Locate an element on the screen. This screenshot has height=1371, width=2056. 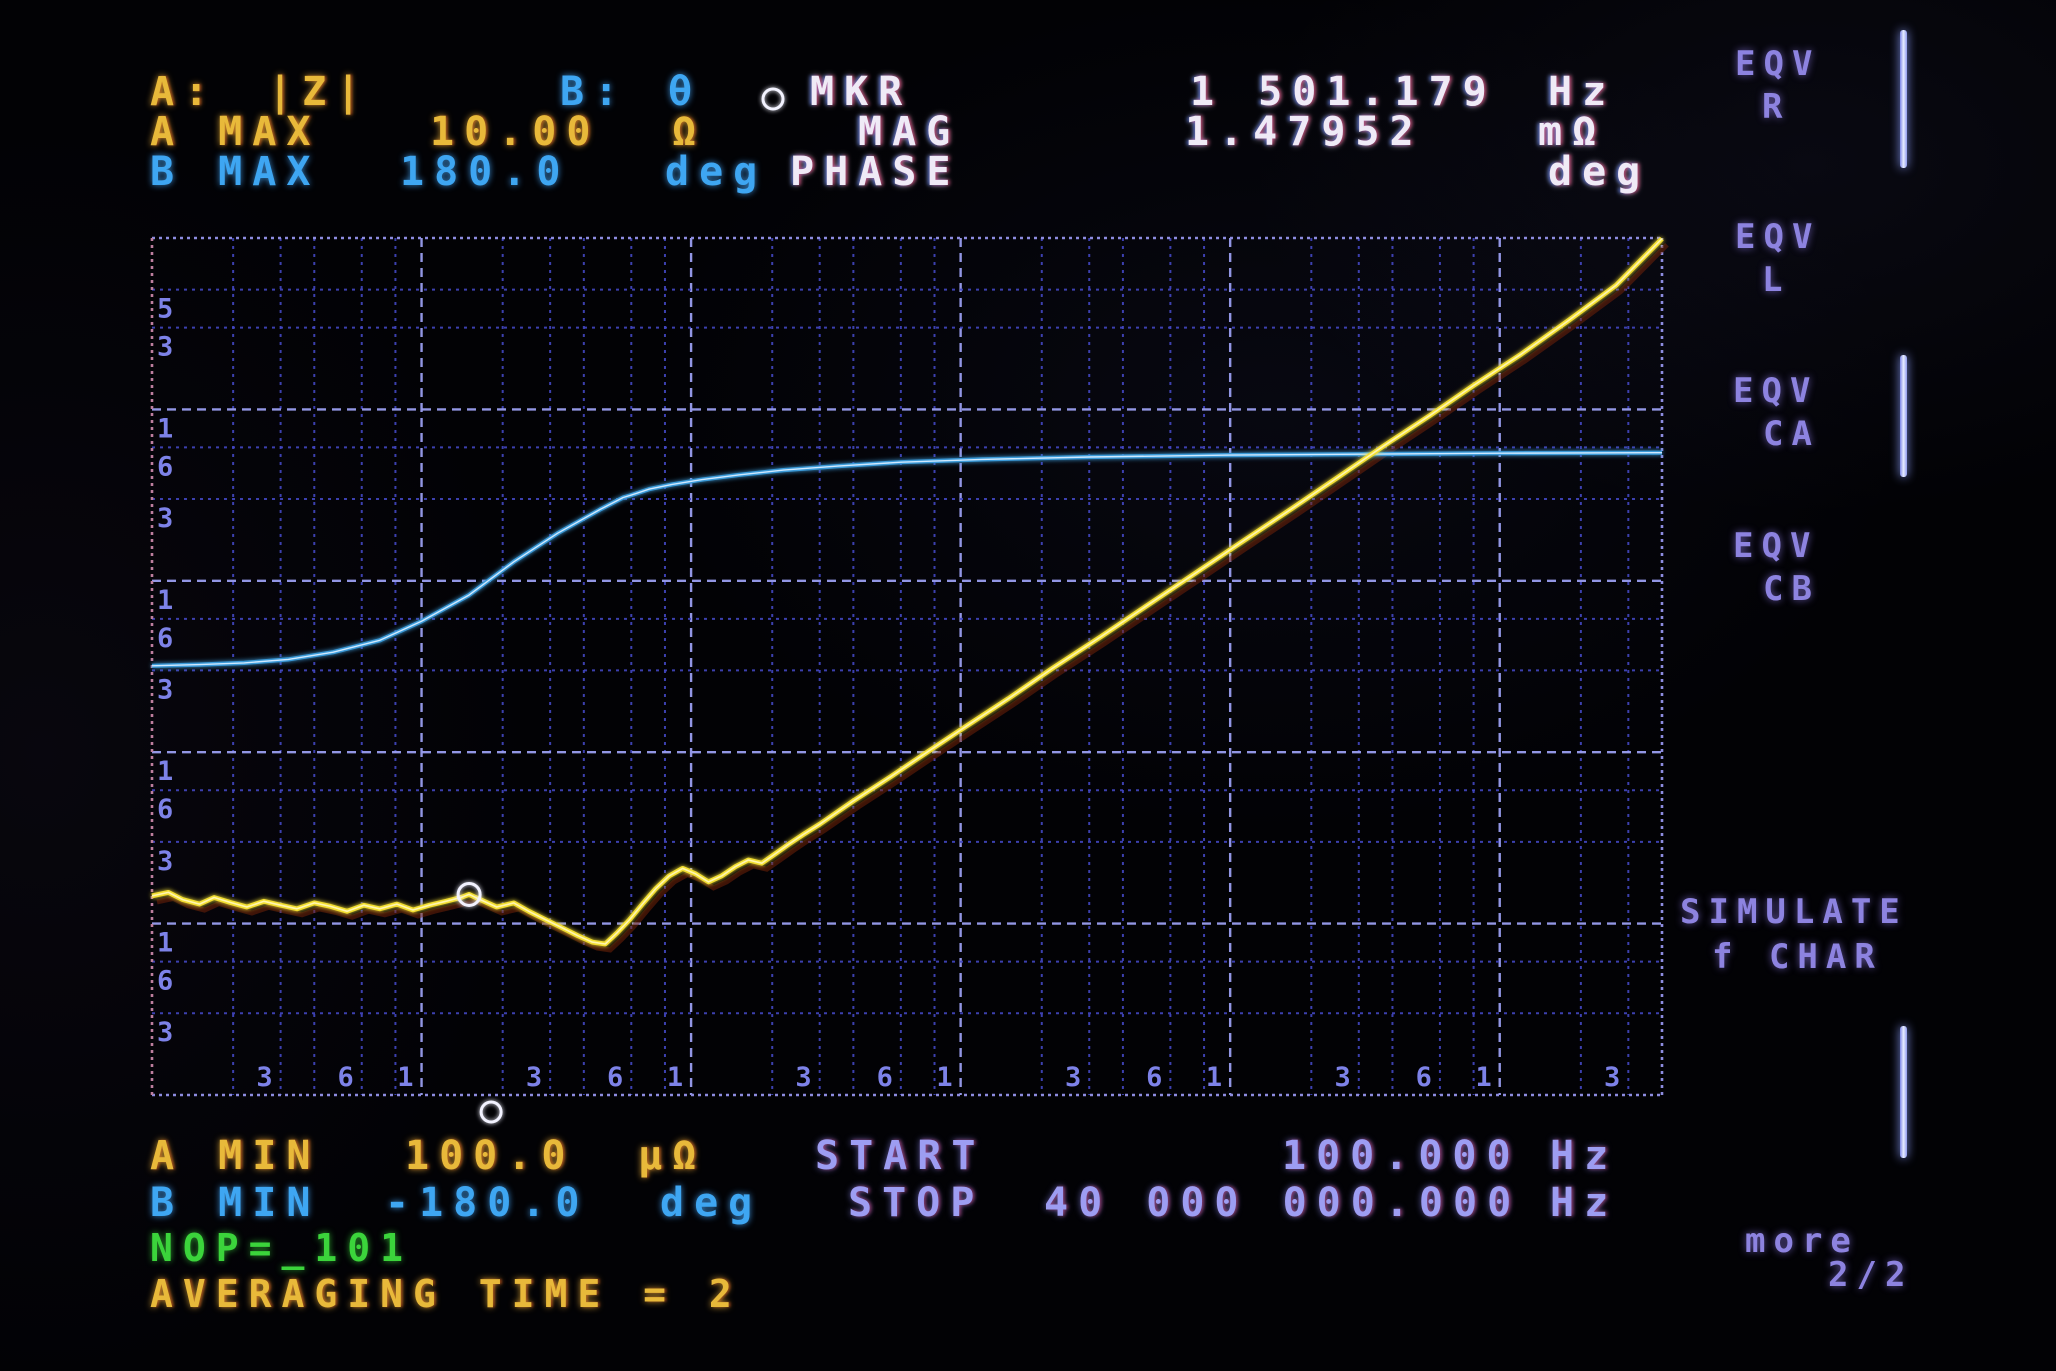
trace-a-label: A: is located at coordinates (184, 92).